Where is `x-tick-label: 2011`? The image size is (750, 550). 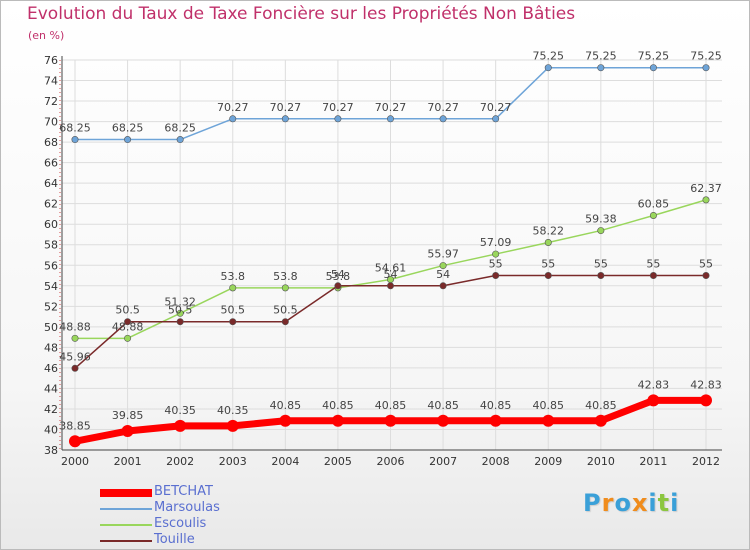
x-tick-label: 2011 is located at coordinates (653, 461).